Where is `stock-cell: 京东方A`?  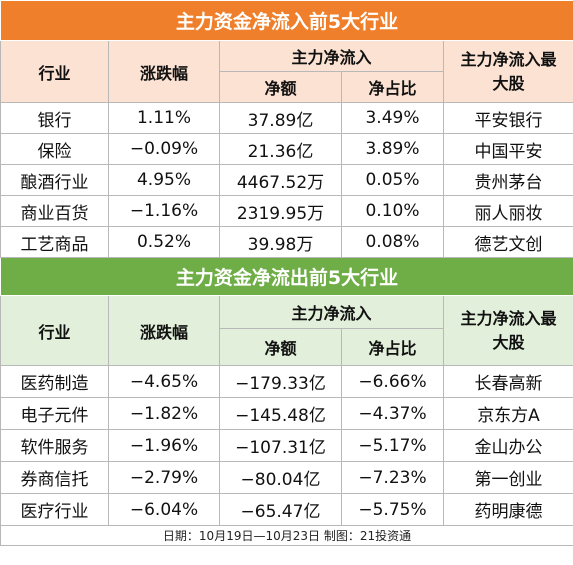 stock-cell: 京东方A is located at coordinates (507, 413).